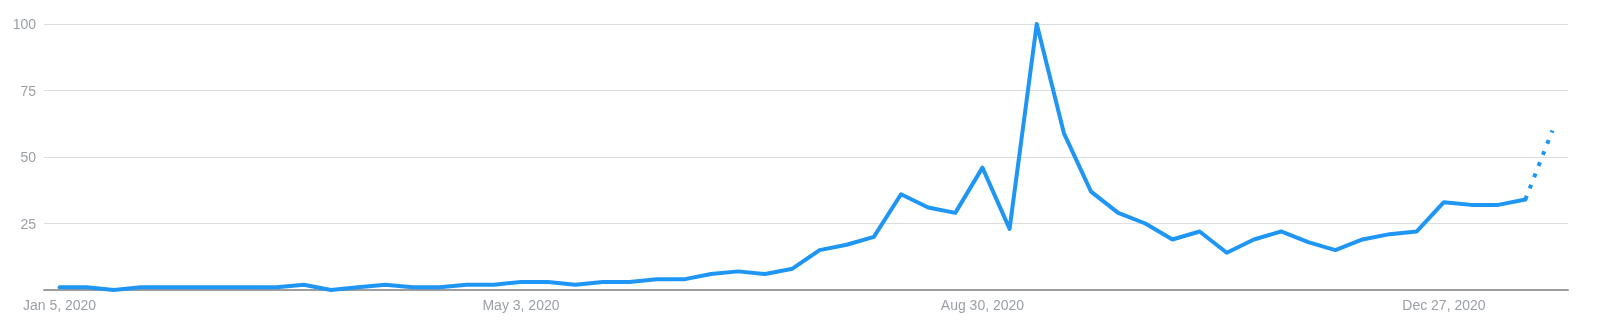  Describe the element at coordinates (28, 157) in the screenshot. I see `y-tick-label: 50` at that location.